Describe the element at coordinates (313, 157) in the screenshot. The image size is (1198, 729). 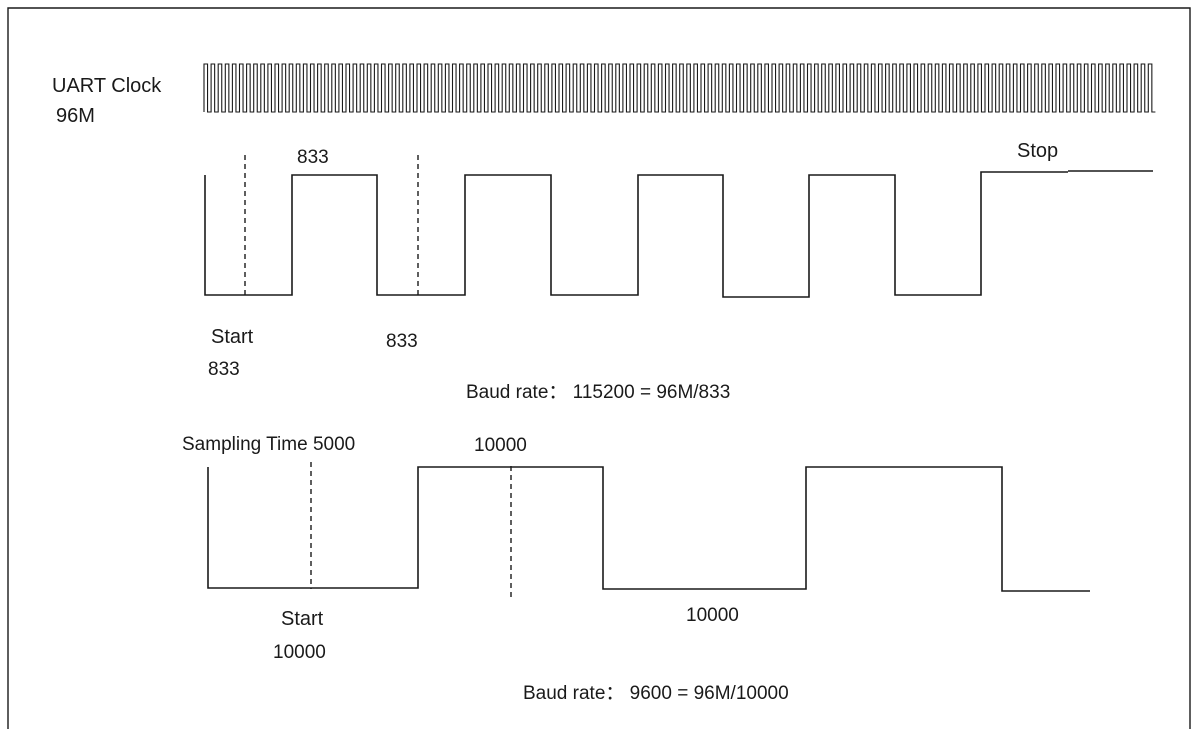
I see `bit-width-label-115200: 833` at that location.